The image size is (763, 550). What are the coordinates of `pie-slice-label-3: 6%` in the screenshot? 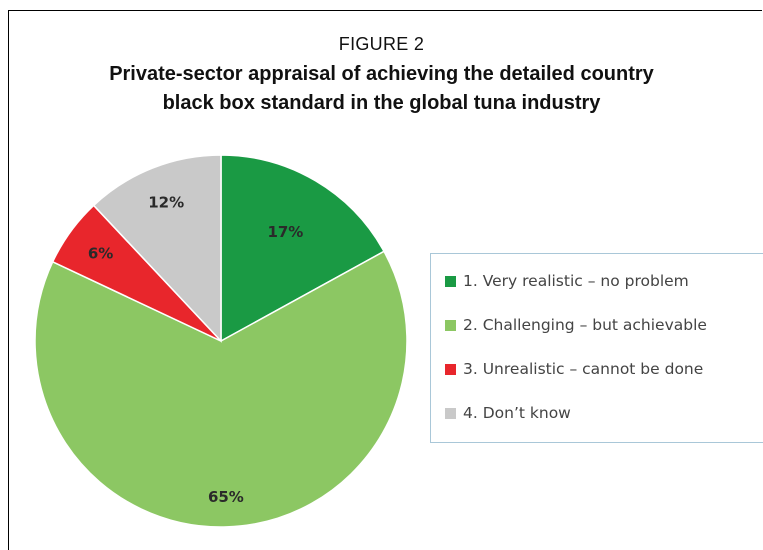 It's located at (100, 254).